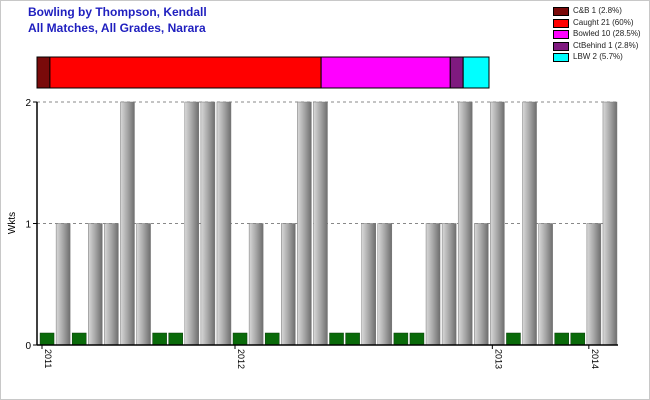 The height and width of the screenshot is (400, 650). What do you see at coordinates (595, 359) in the screenshot?
I see `x-tick-label: 2014` at bounding box center [595, 359].